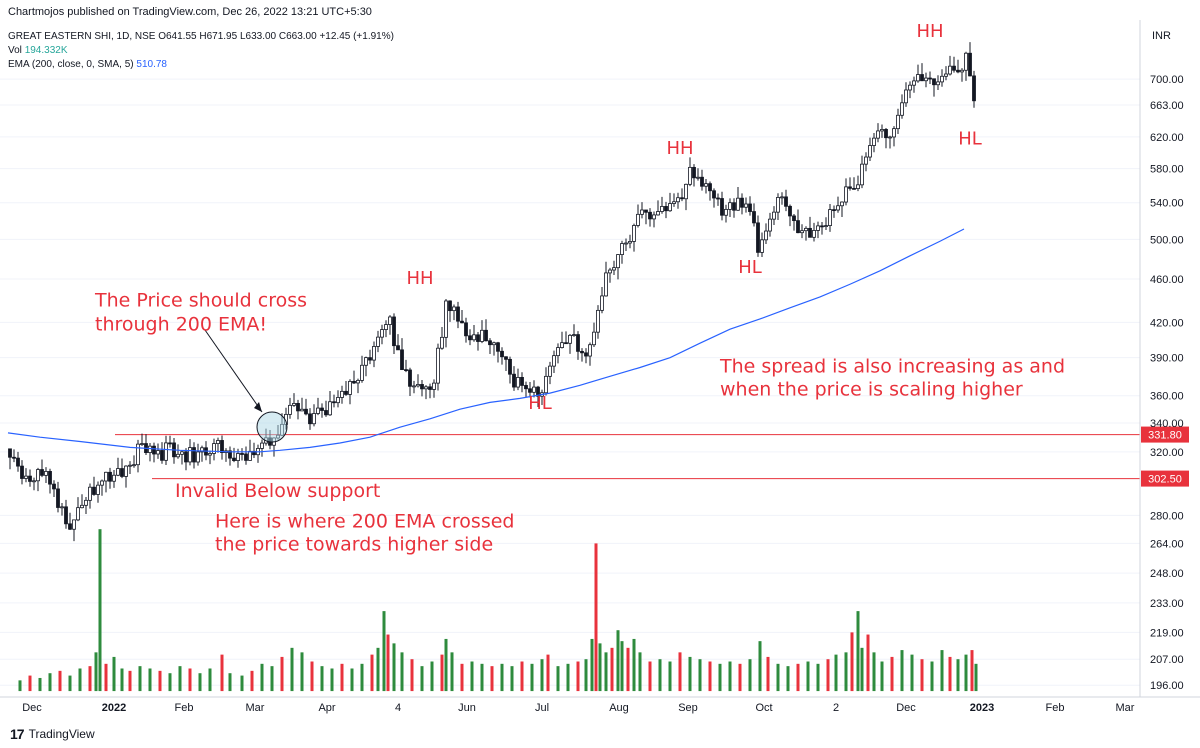 The image size is (1200, 748). I want to click on volume-label: Vol, so click(15, 50).